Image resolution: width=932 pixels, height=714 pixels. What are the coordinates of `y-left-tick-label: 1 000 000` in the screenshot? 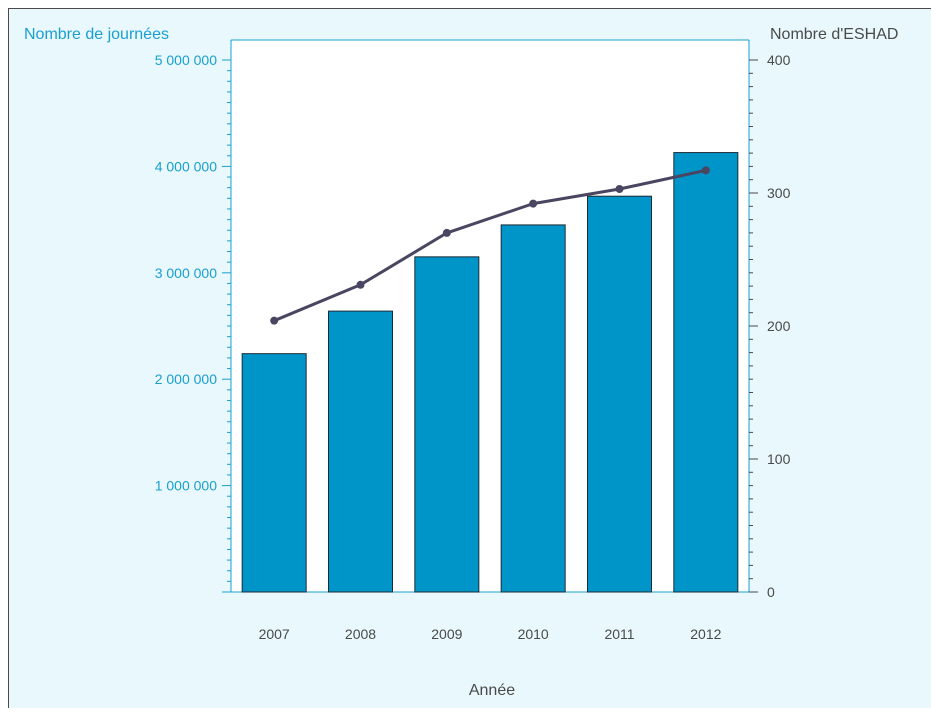 It's located at (186, 486).